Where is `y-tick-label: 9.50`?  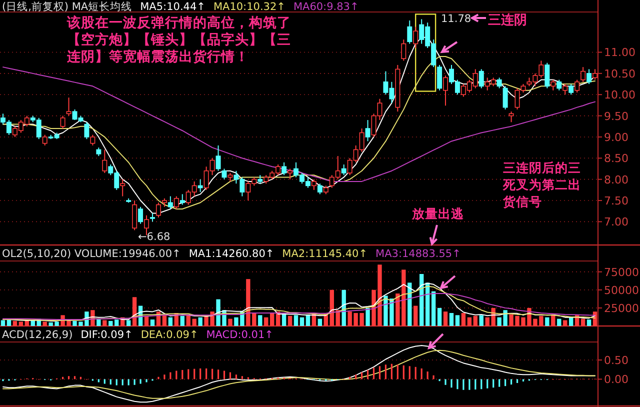
y-tick-label: 9.50 is located at coordinates (616, 116).